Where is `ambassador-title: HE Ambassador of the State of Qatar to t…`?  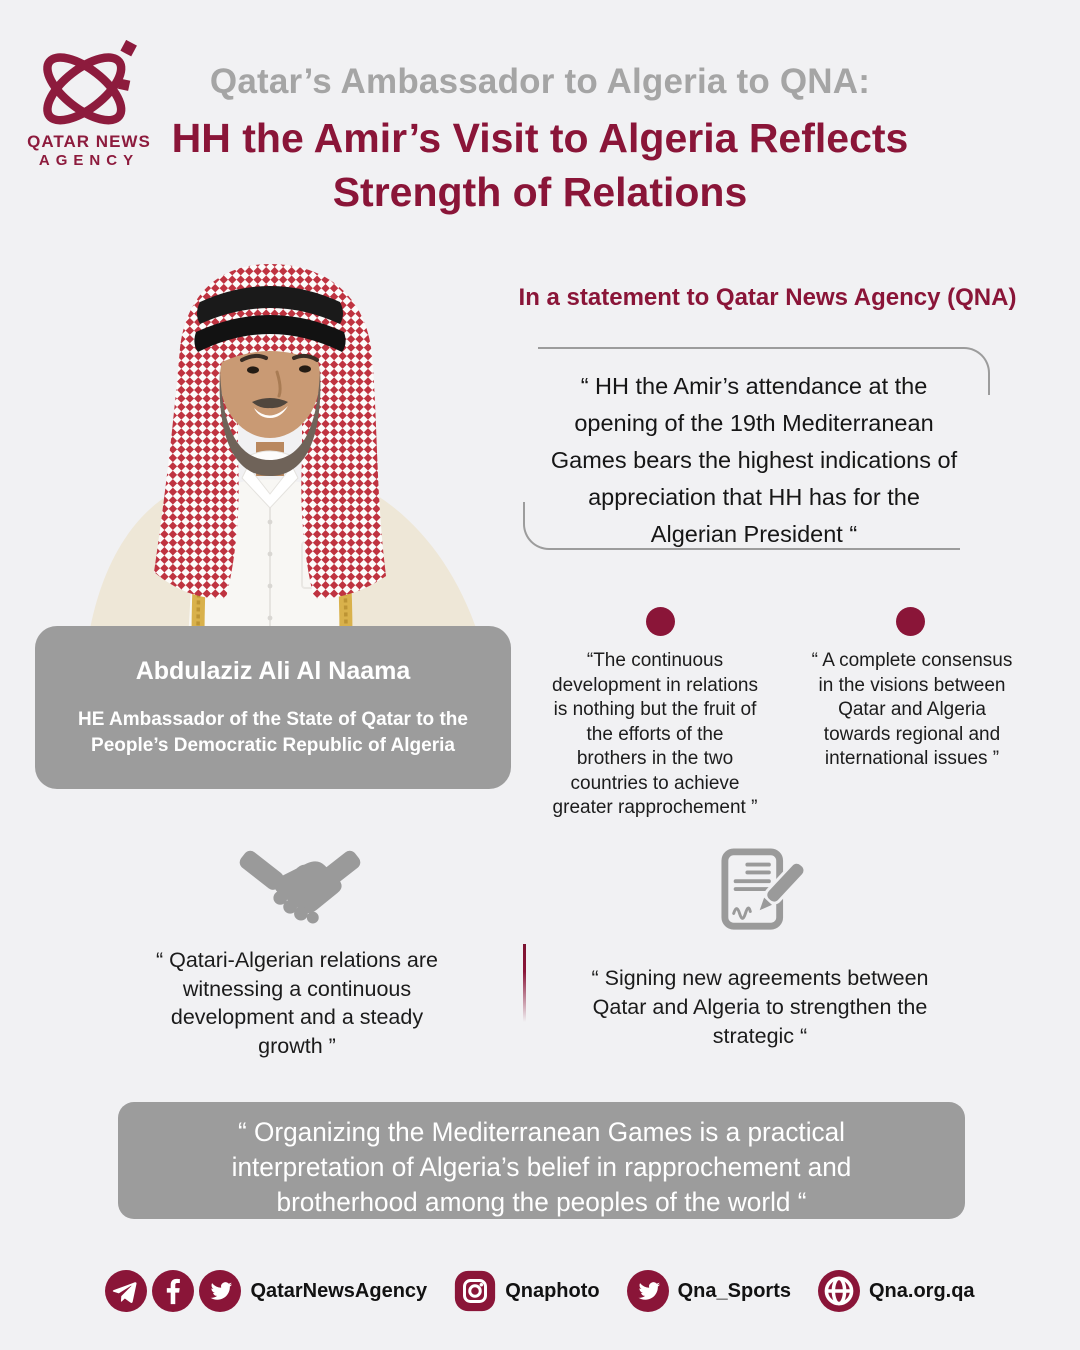
ambassador-title: HE Ambassador of the State of Qatar to t… is located at coordinates (273, 732).